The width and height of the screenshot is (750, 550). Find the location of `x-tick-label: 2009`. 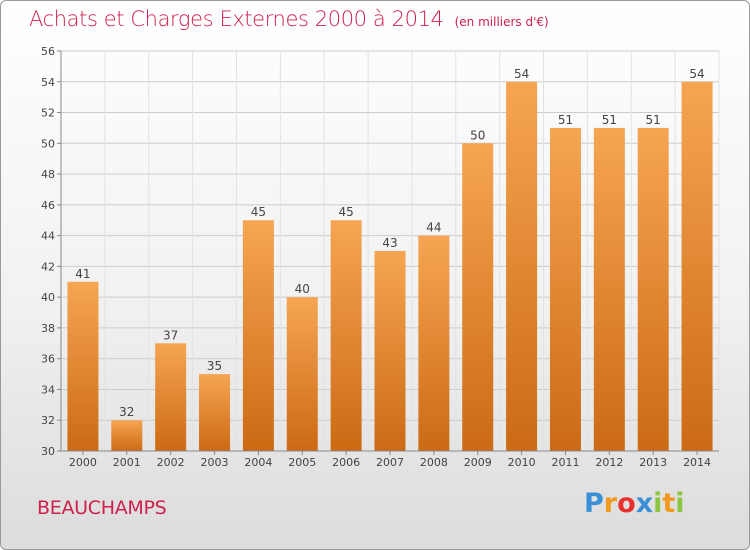

x-tick-label: 2009 is located at coordinates (478, 462).